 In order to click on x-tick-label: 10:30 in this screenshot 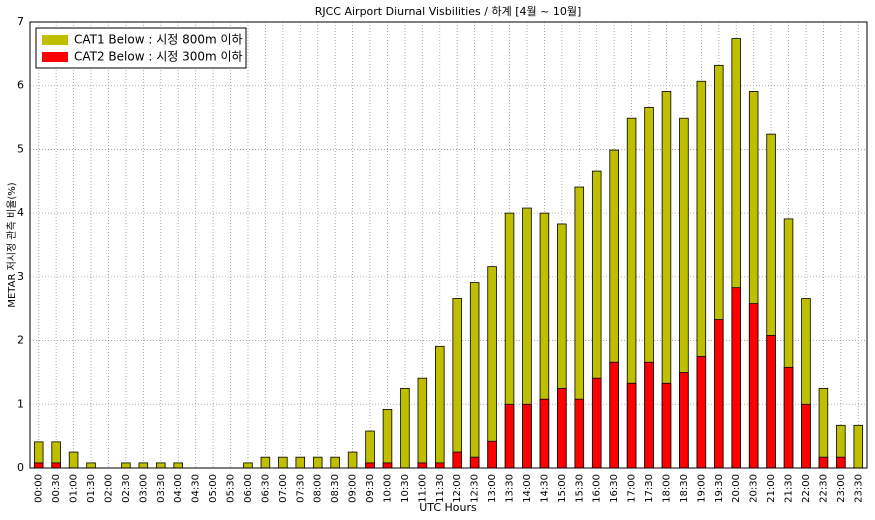, I will do `click(405, 488)`.